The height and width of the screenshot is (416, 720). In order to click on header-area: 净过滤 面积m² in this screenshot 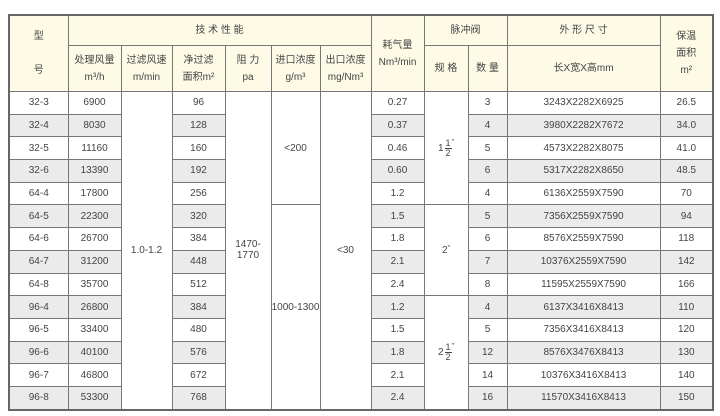, I will do `click(198, 68)`.